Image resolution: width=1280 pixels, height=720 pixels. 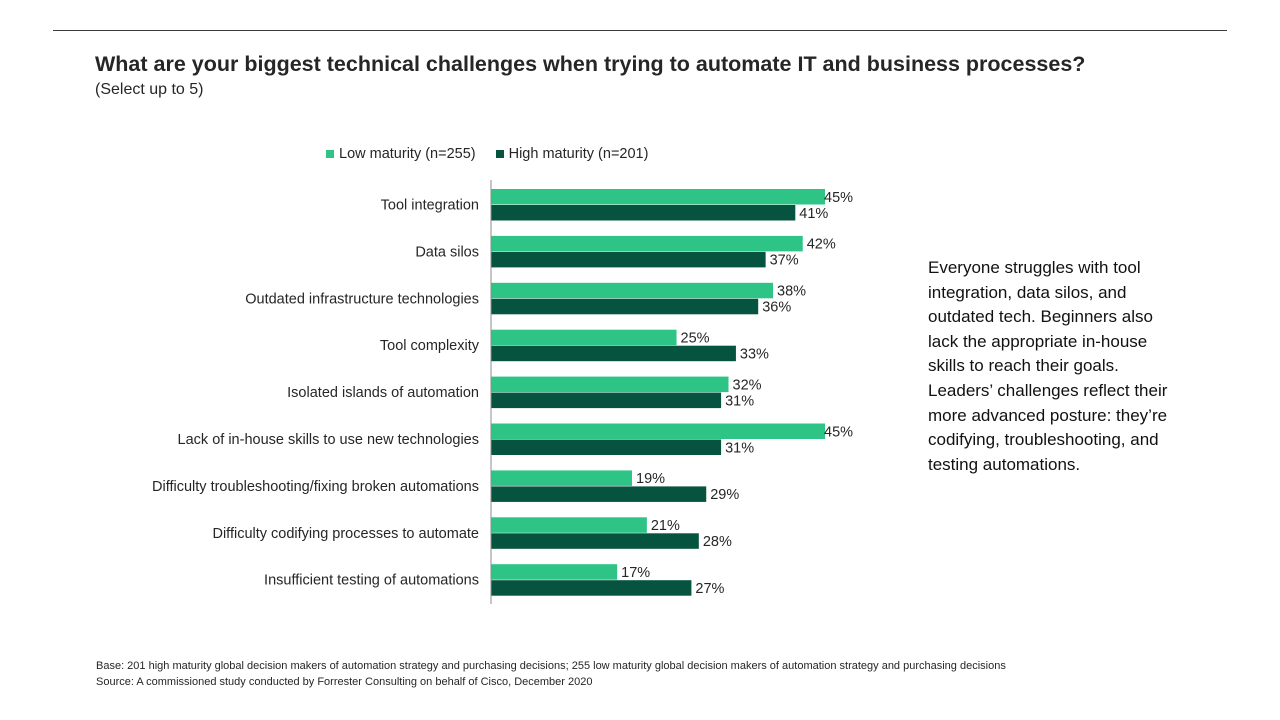 I want to click on legend-item-low: Low maturity (n=255), so click(x=401, y=154).